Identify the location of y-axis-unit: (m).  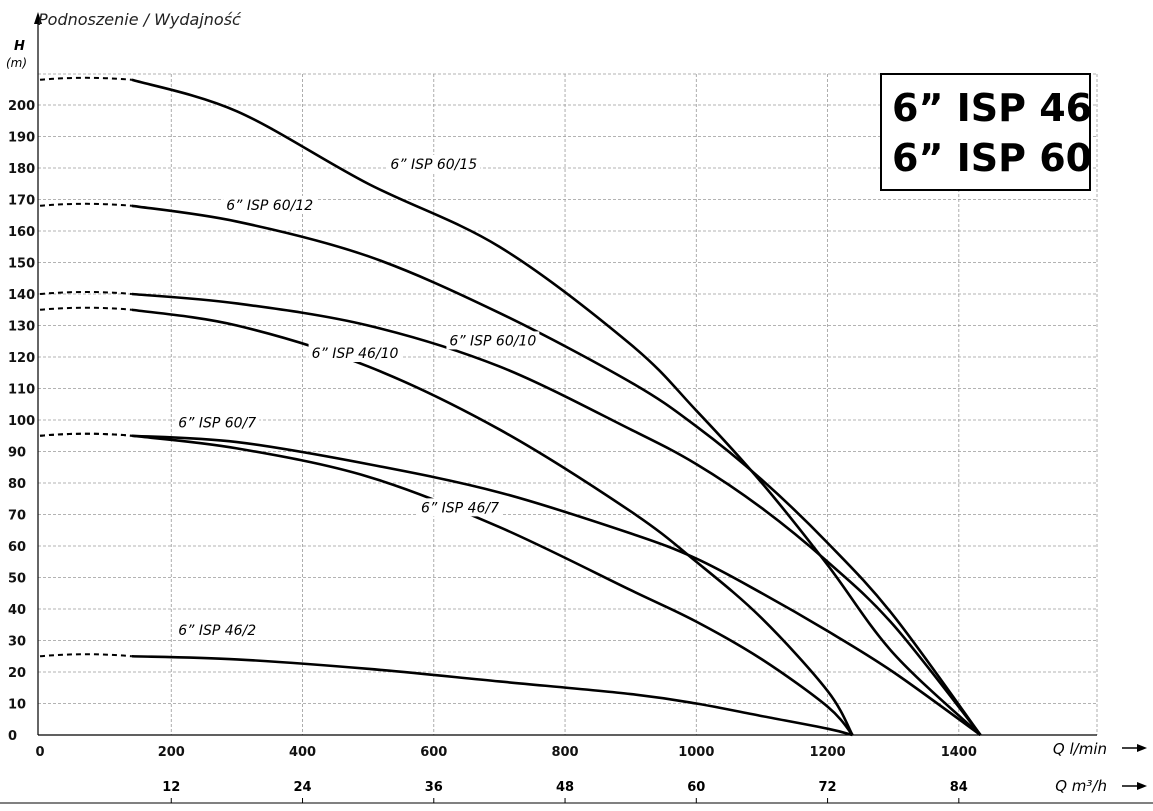
(16, 63).